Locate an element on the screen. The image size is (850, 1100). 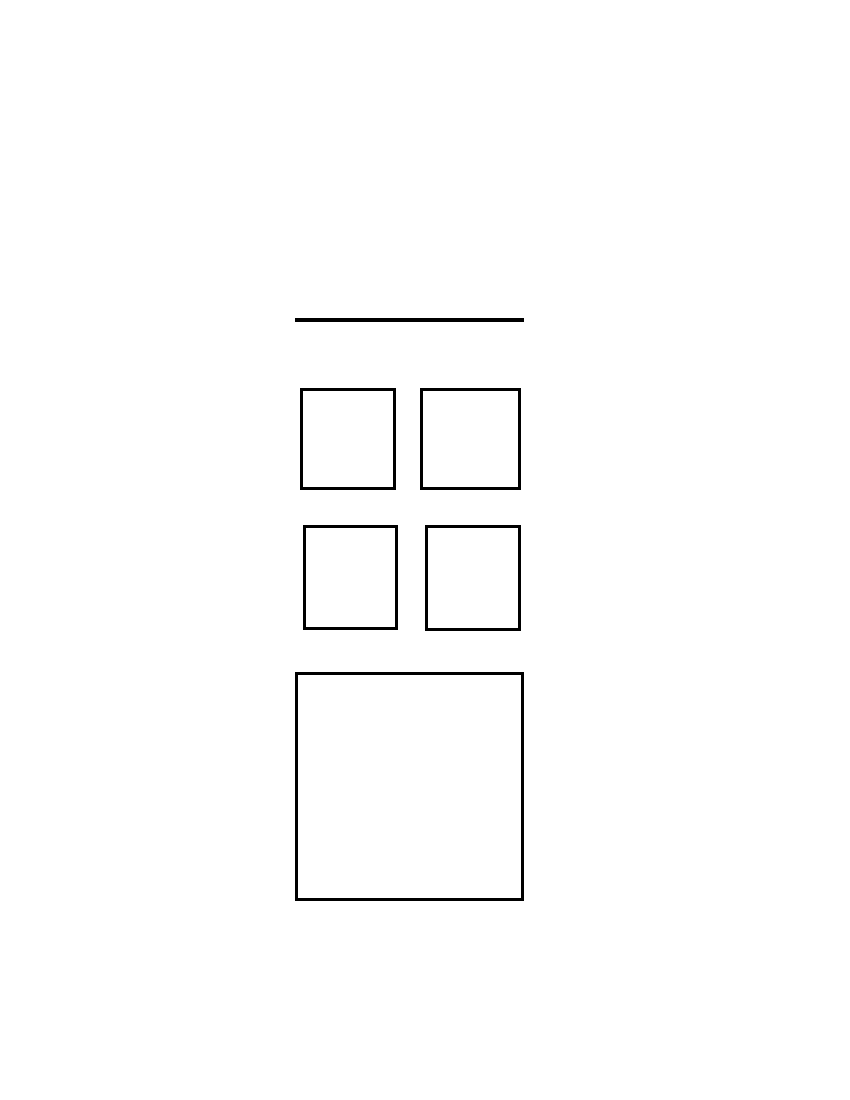
particle-motion-right is located at coordinates (473, 578).